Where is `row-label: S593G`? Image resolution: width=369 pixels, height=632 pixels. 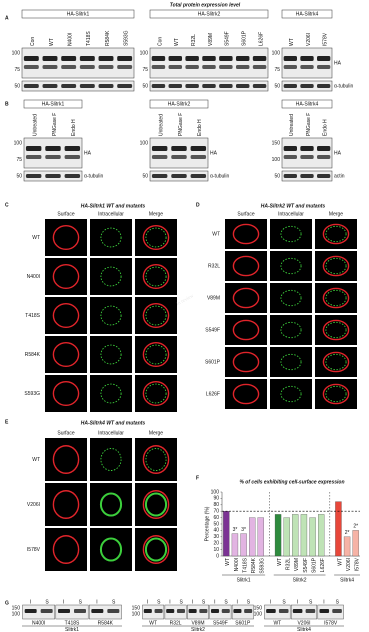 row-label: S593G is located at coordinates (32, 394).